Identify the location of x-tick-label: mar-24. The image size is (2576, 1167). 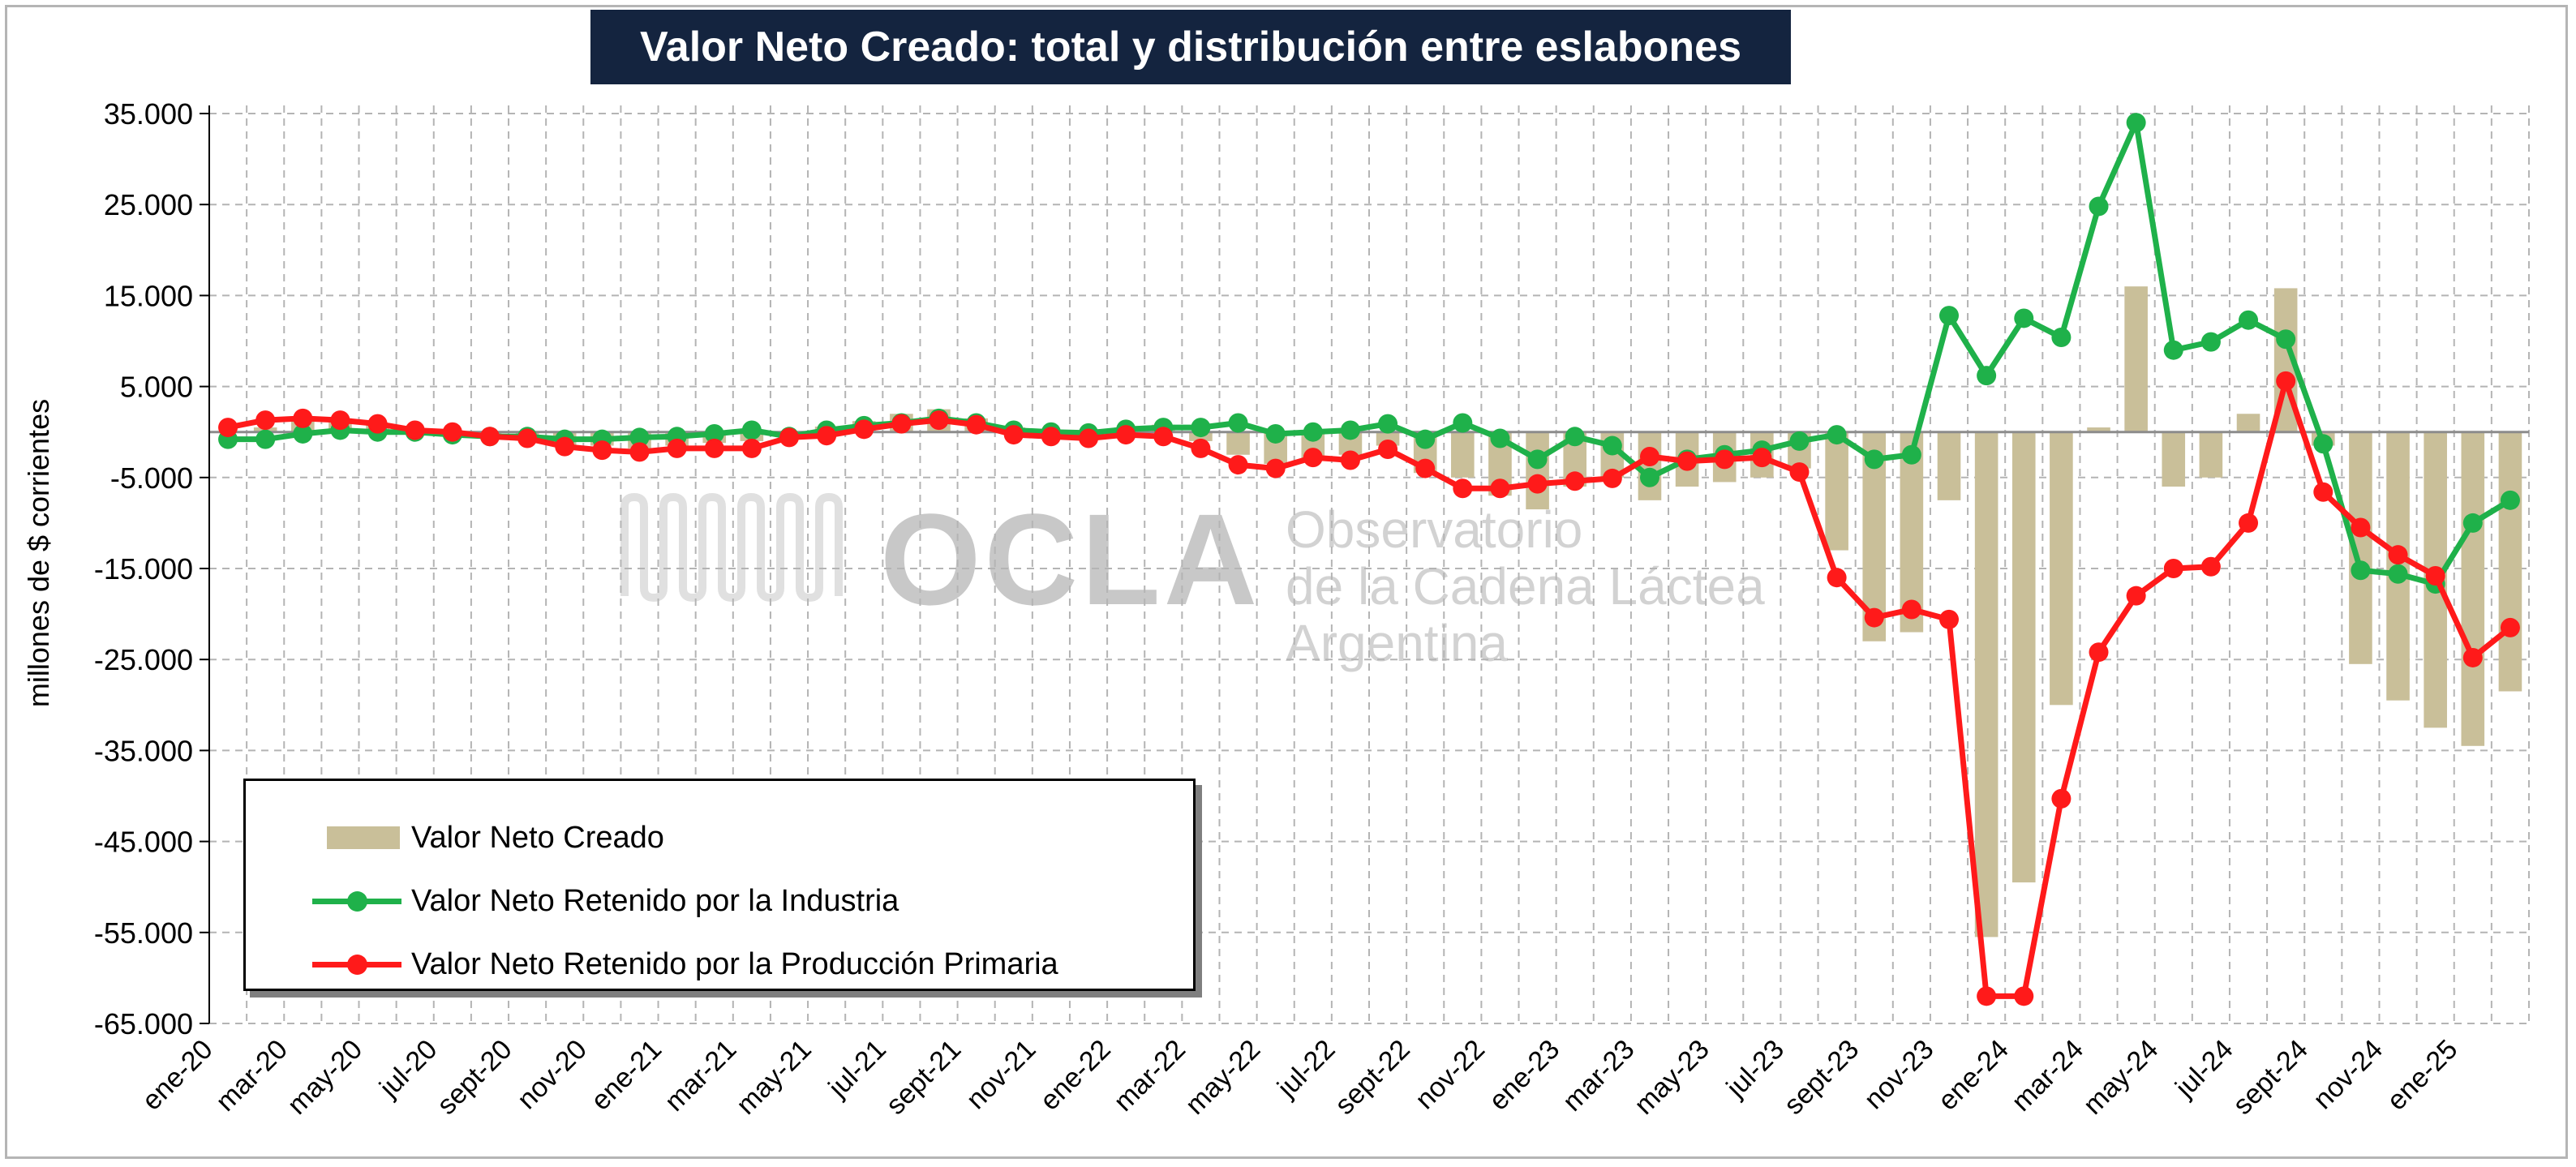
(2047, 1076).